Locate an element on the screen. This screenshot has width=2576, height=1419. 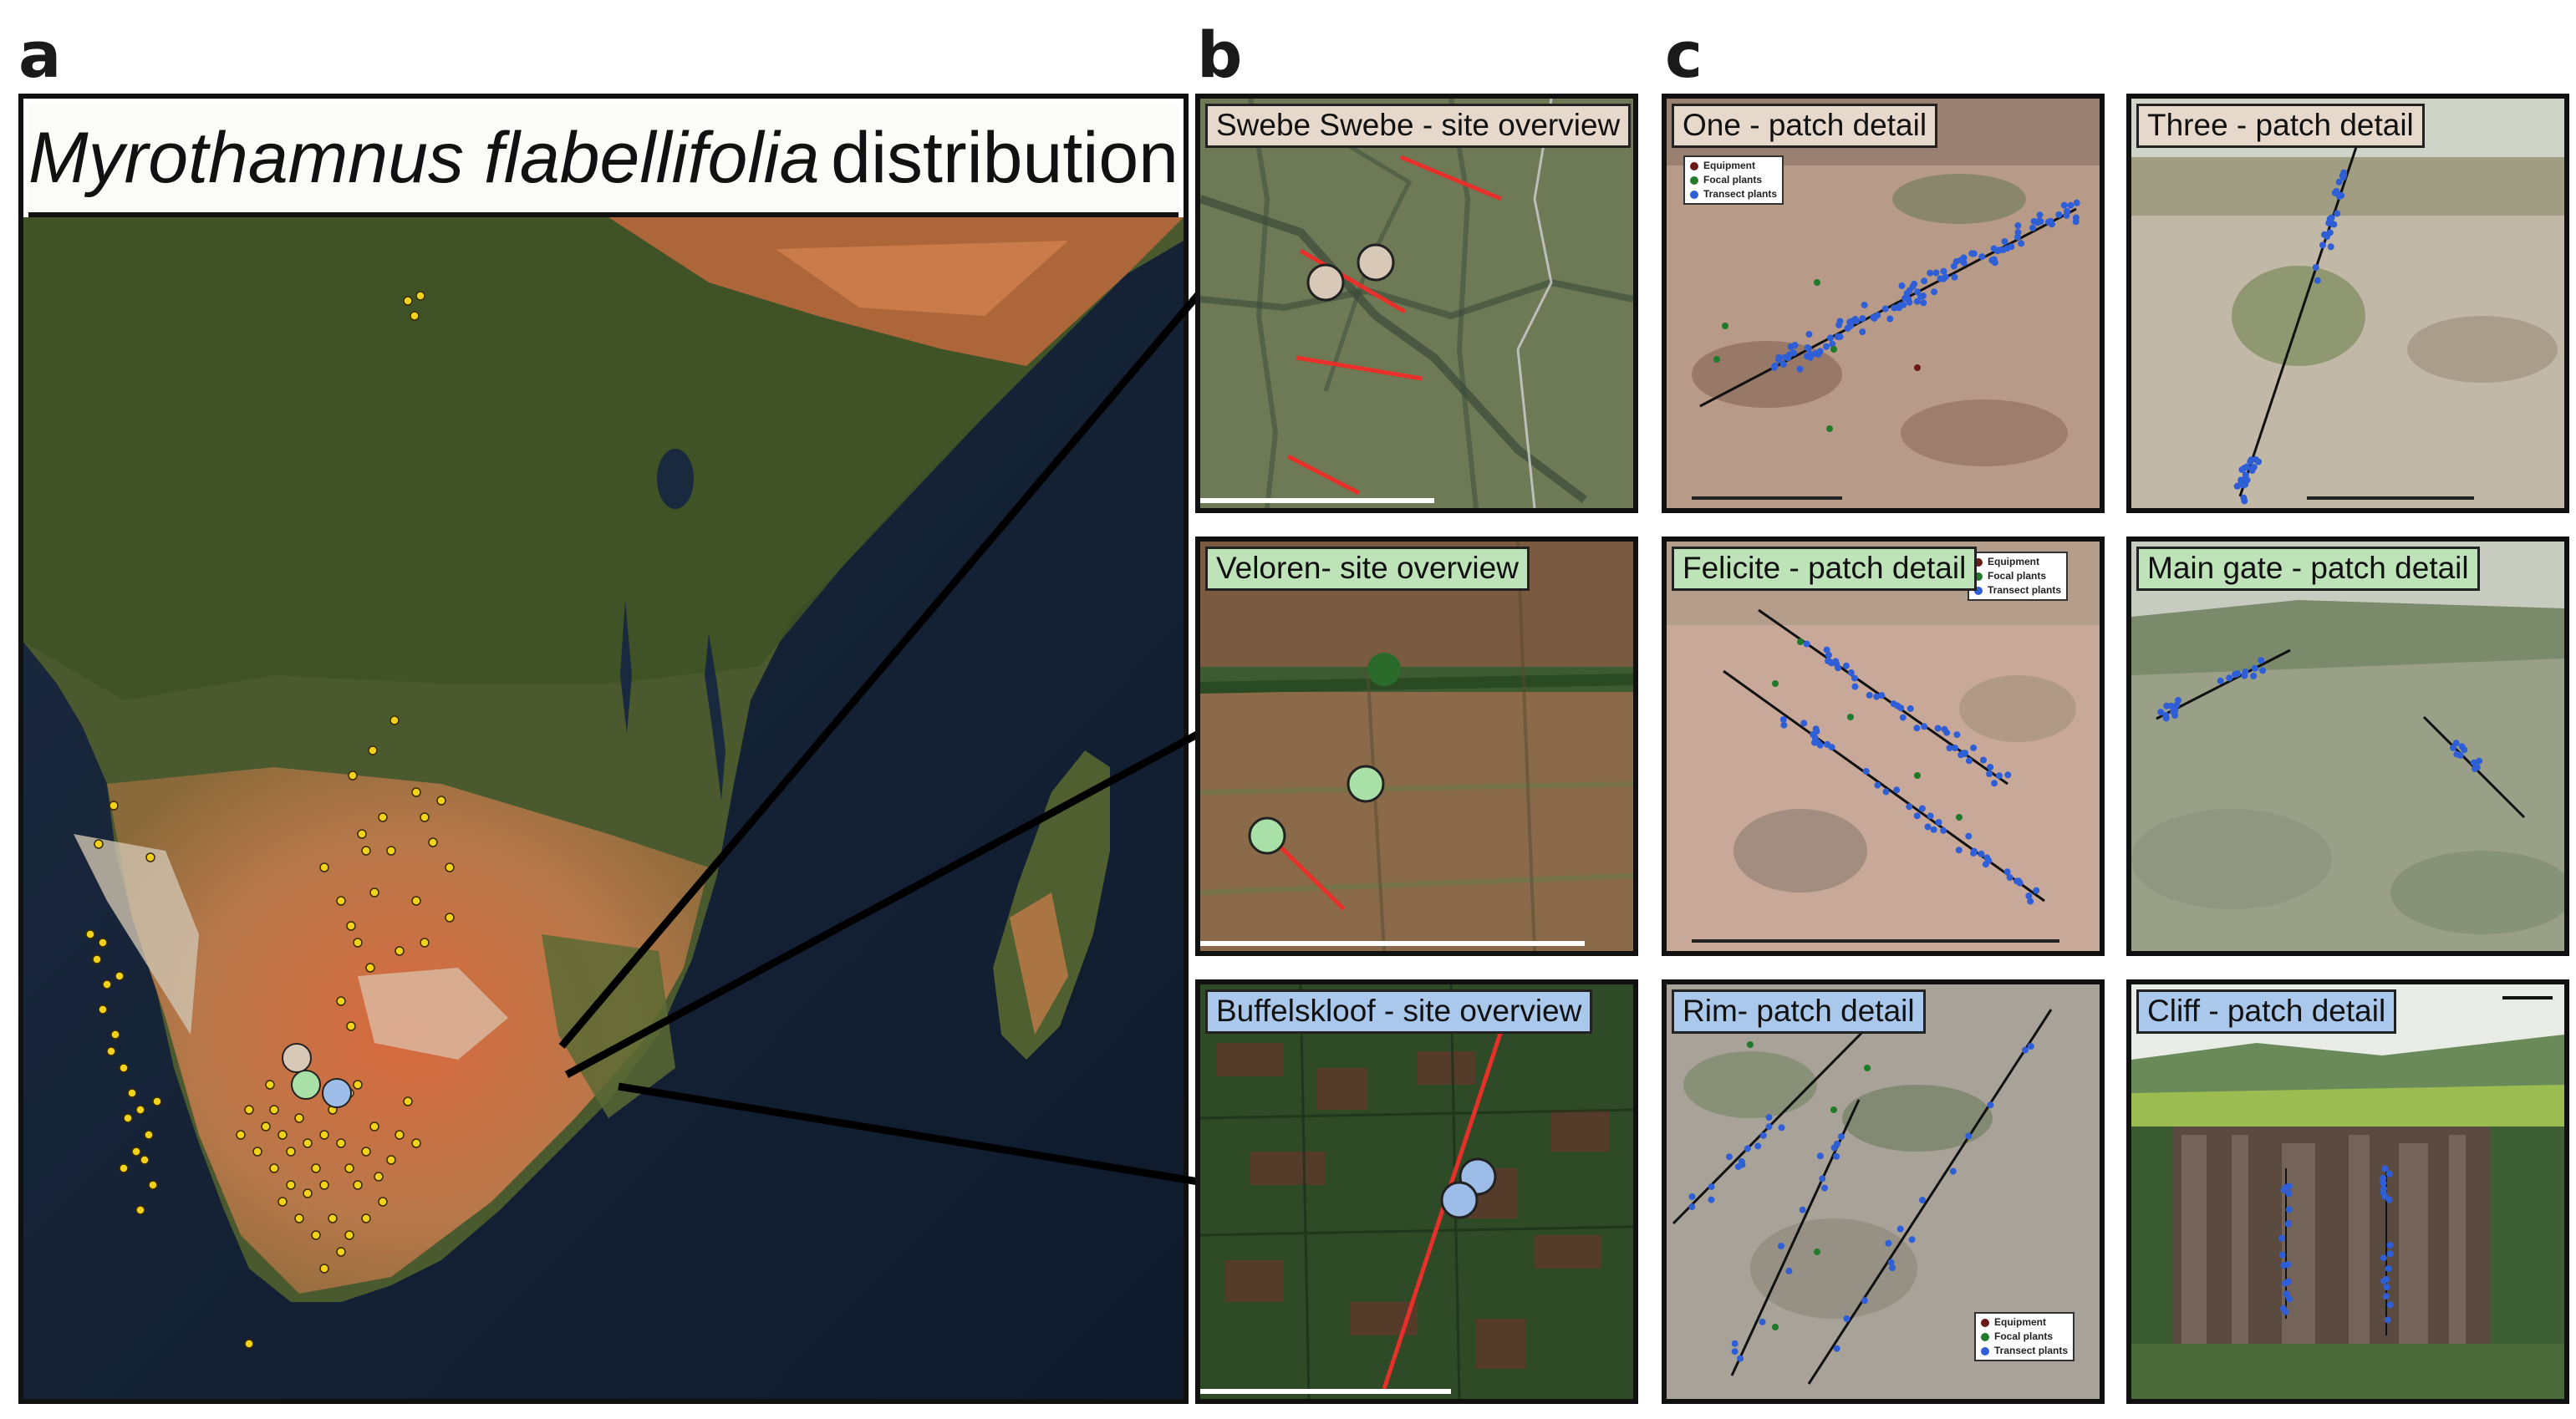
cliff-photo is located at coordinates (2347, 1192).